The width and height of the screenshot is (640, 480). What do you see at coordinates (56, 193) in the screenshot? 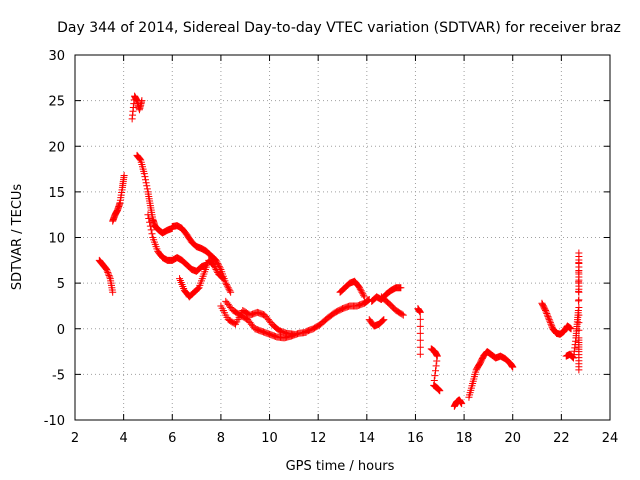
I see `y-tick-label: 15` at bounding box center [56, 193].